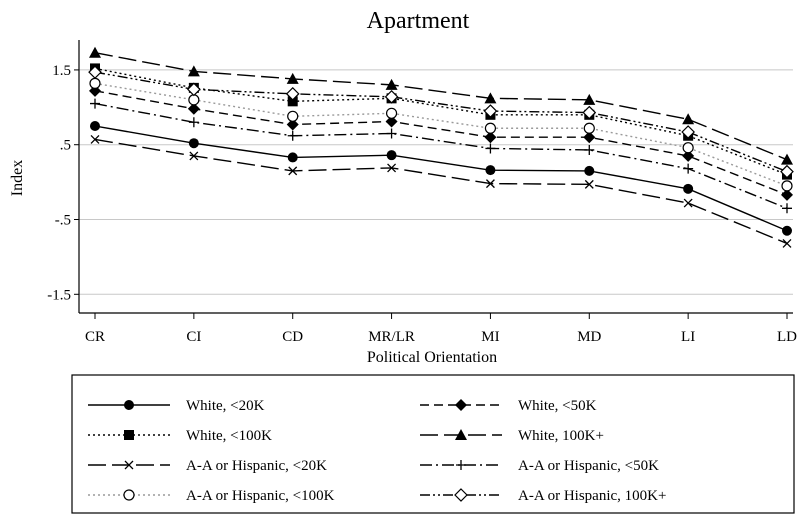 The width and height of the screenshot is (803, 519). Describe the element at coordinates (211, 496) in the screenshot. I see `legend-item: A-A or Hispanic, <100K` at that location.